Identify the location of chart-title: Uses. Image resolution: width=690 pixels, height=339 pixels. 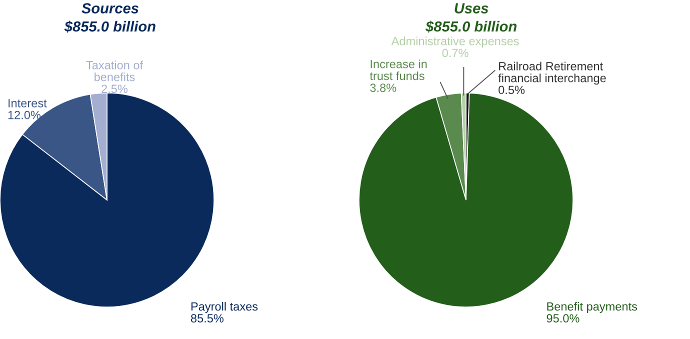
(471, 8).